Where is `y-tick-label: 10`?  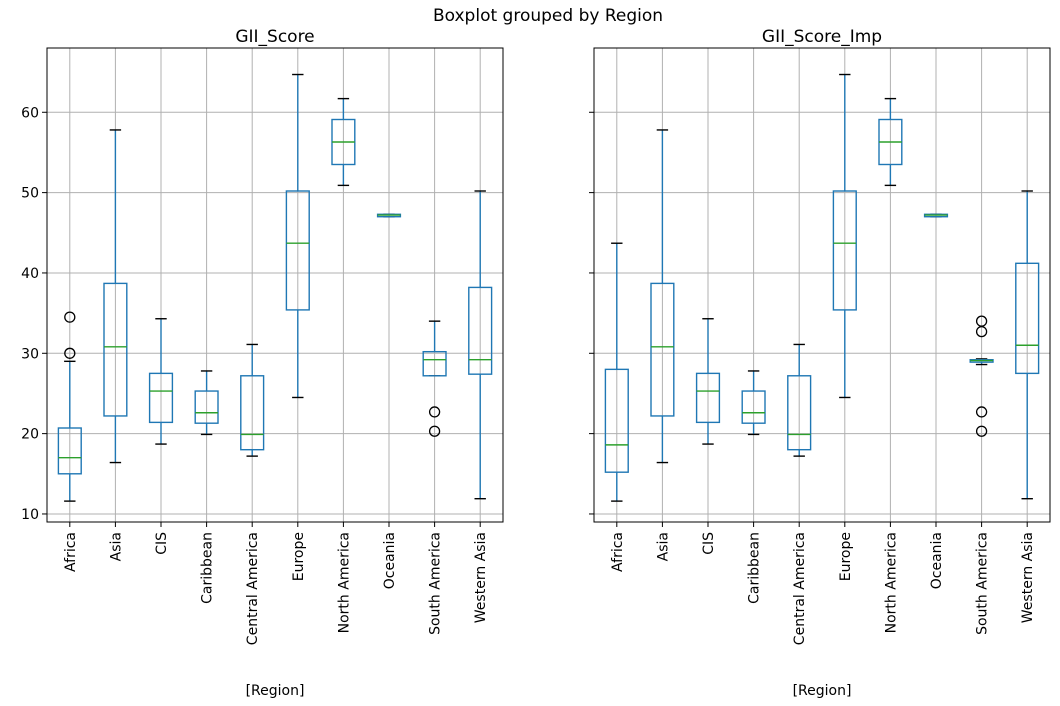 y-tick-label: 10 is located at coordinates (30, 515).